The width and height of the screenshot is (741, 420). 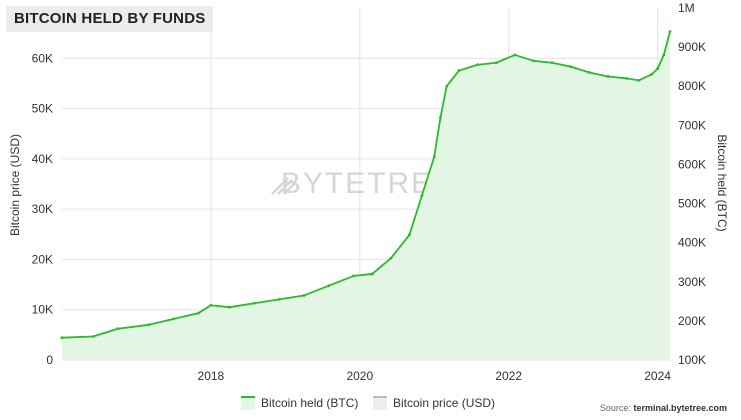 What do you see at coordinates (692, 243) in the screenshot?
I see `y-right-tick-label: 400K` at bounding box center [692, 243].